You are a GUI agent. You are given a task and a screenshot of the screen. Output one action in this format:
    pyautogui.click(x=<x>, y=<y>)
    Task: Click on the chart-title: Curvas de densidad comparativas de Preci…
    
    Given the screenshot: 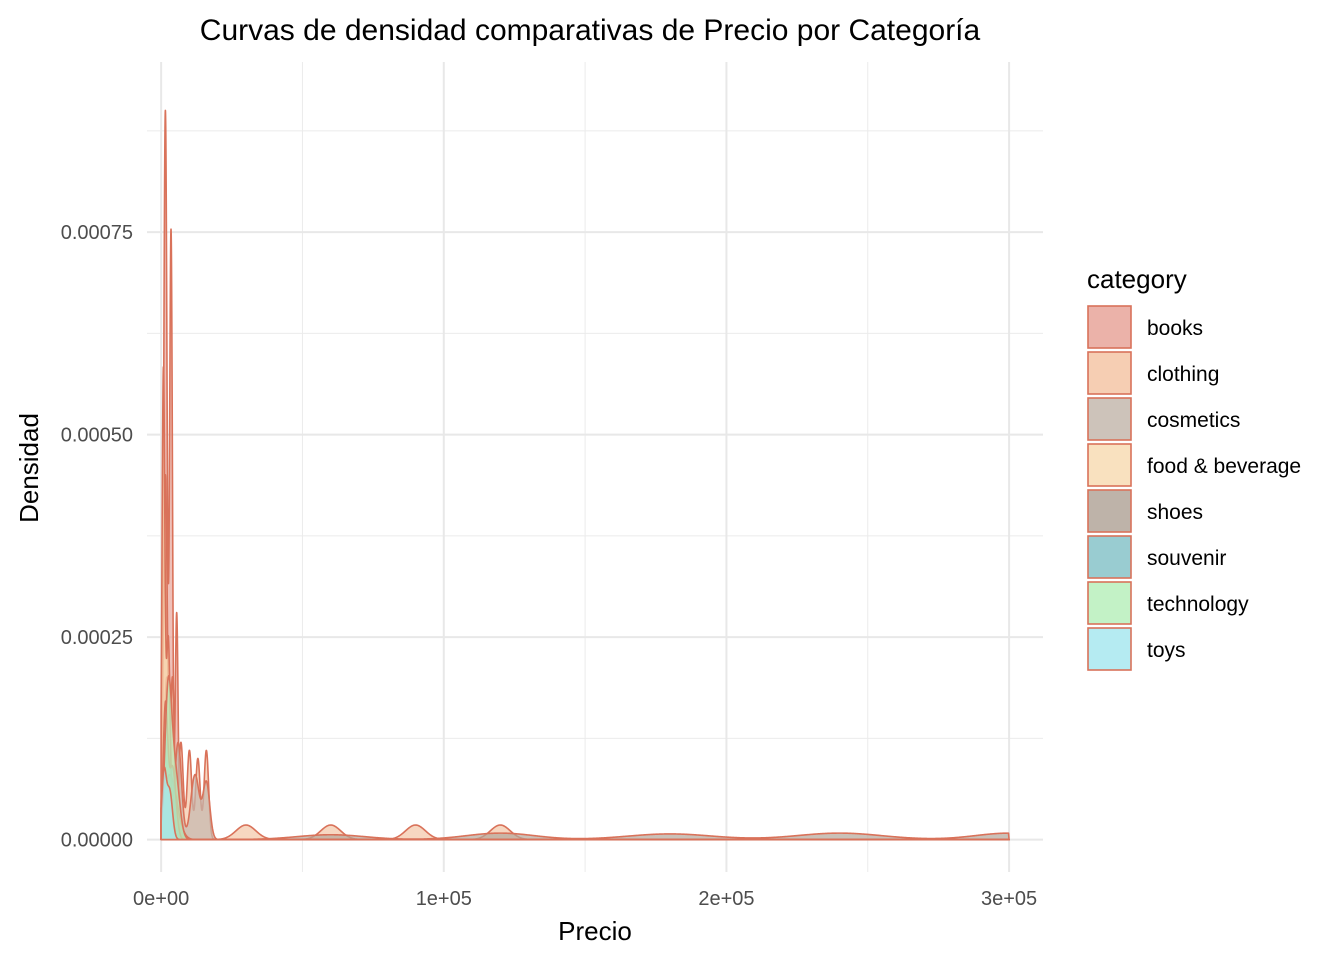 What is the action you would take?
    pyautogui.click(x=590, y=30)
    